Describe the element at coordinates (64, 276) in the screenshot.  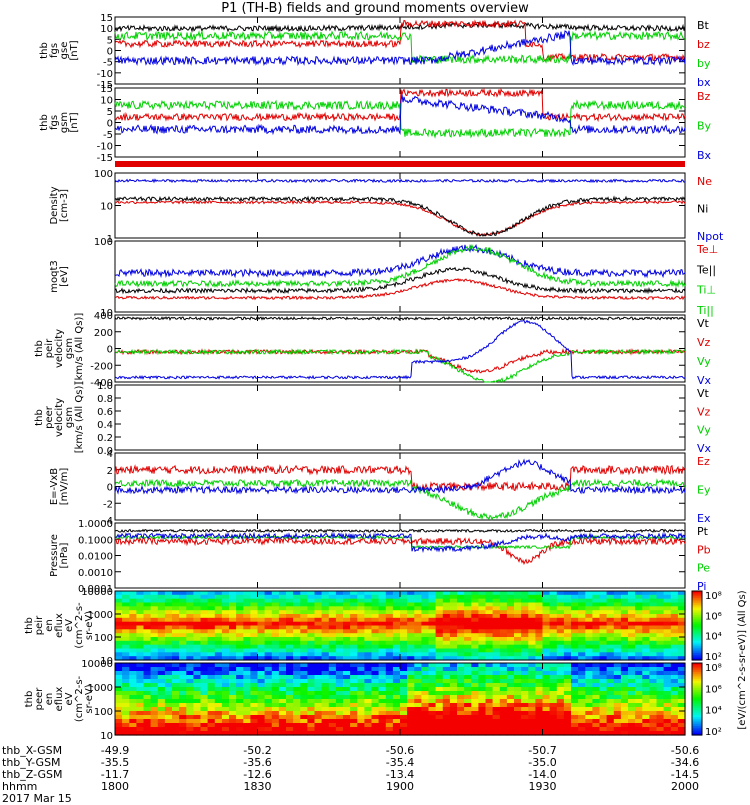
I see `y-axis-label: [eV]` at that location.